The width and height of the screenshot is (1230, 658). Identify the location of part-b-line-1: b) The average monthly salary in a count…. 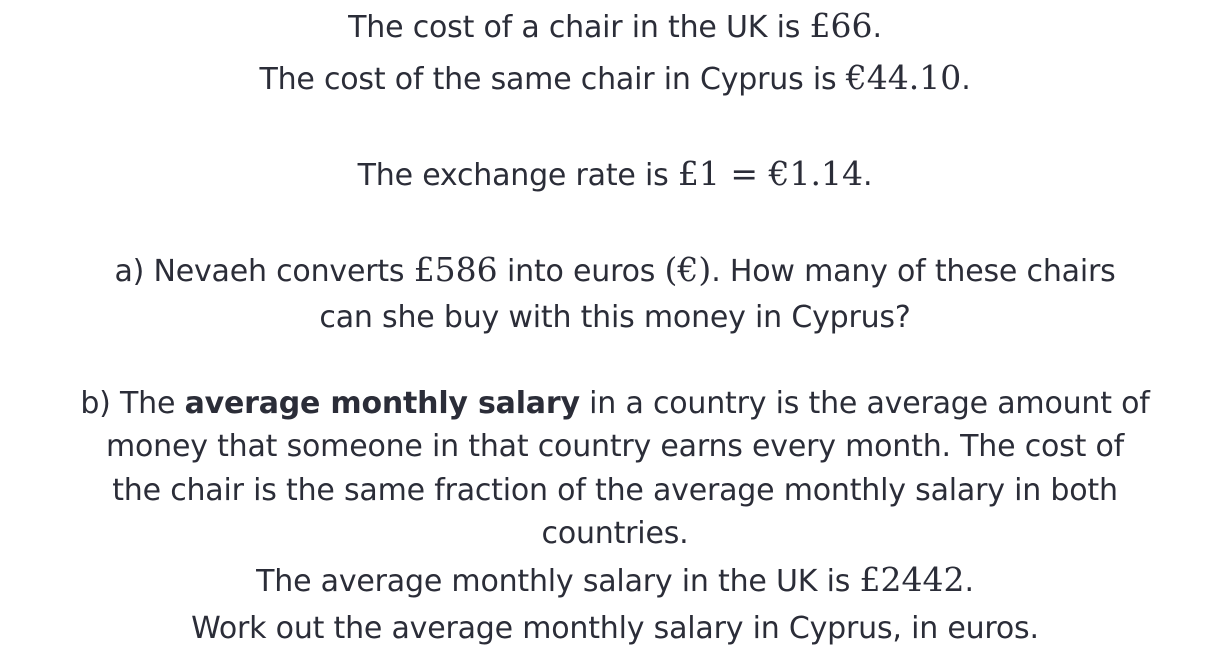
(615, 404).